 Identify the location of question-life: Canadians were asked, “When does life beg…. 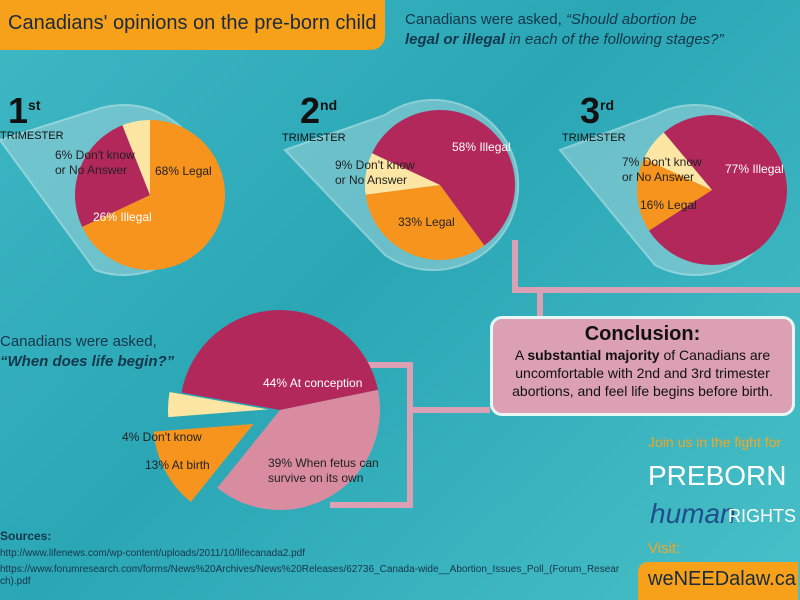
(87, 351).